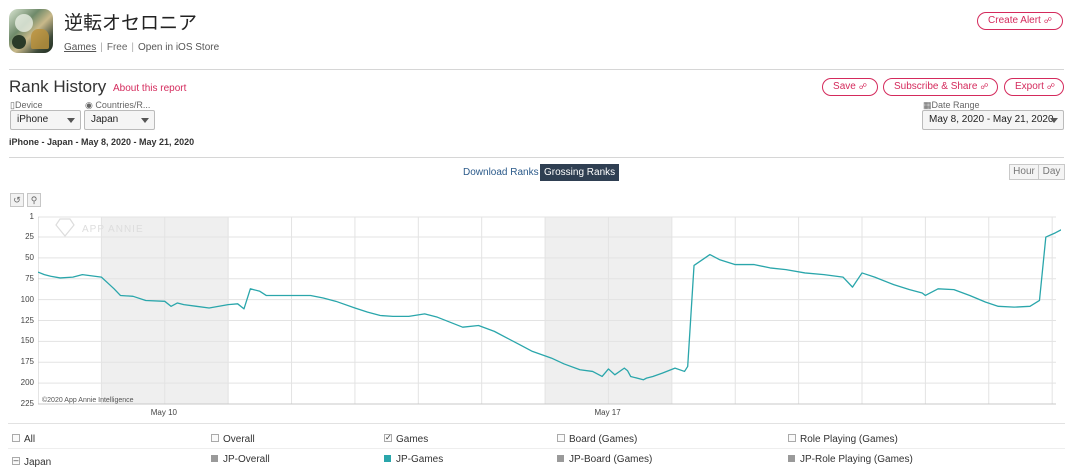 This screenshot has height=471, width=1073. What do you see at coordinates (58, 86) in the screenshot?
I see `report-title: Rank History` at bounding box center [58, 86].